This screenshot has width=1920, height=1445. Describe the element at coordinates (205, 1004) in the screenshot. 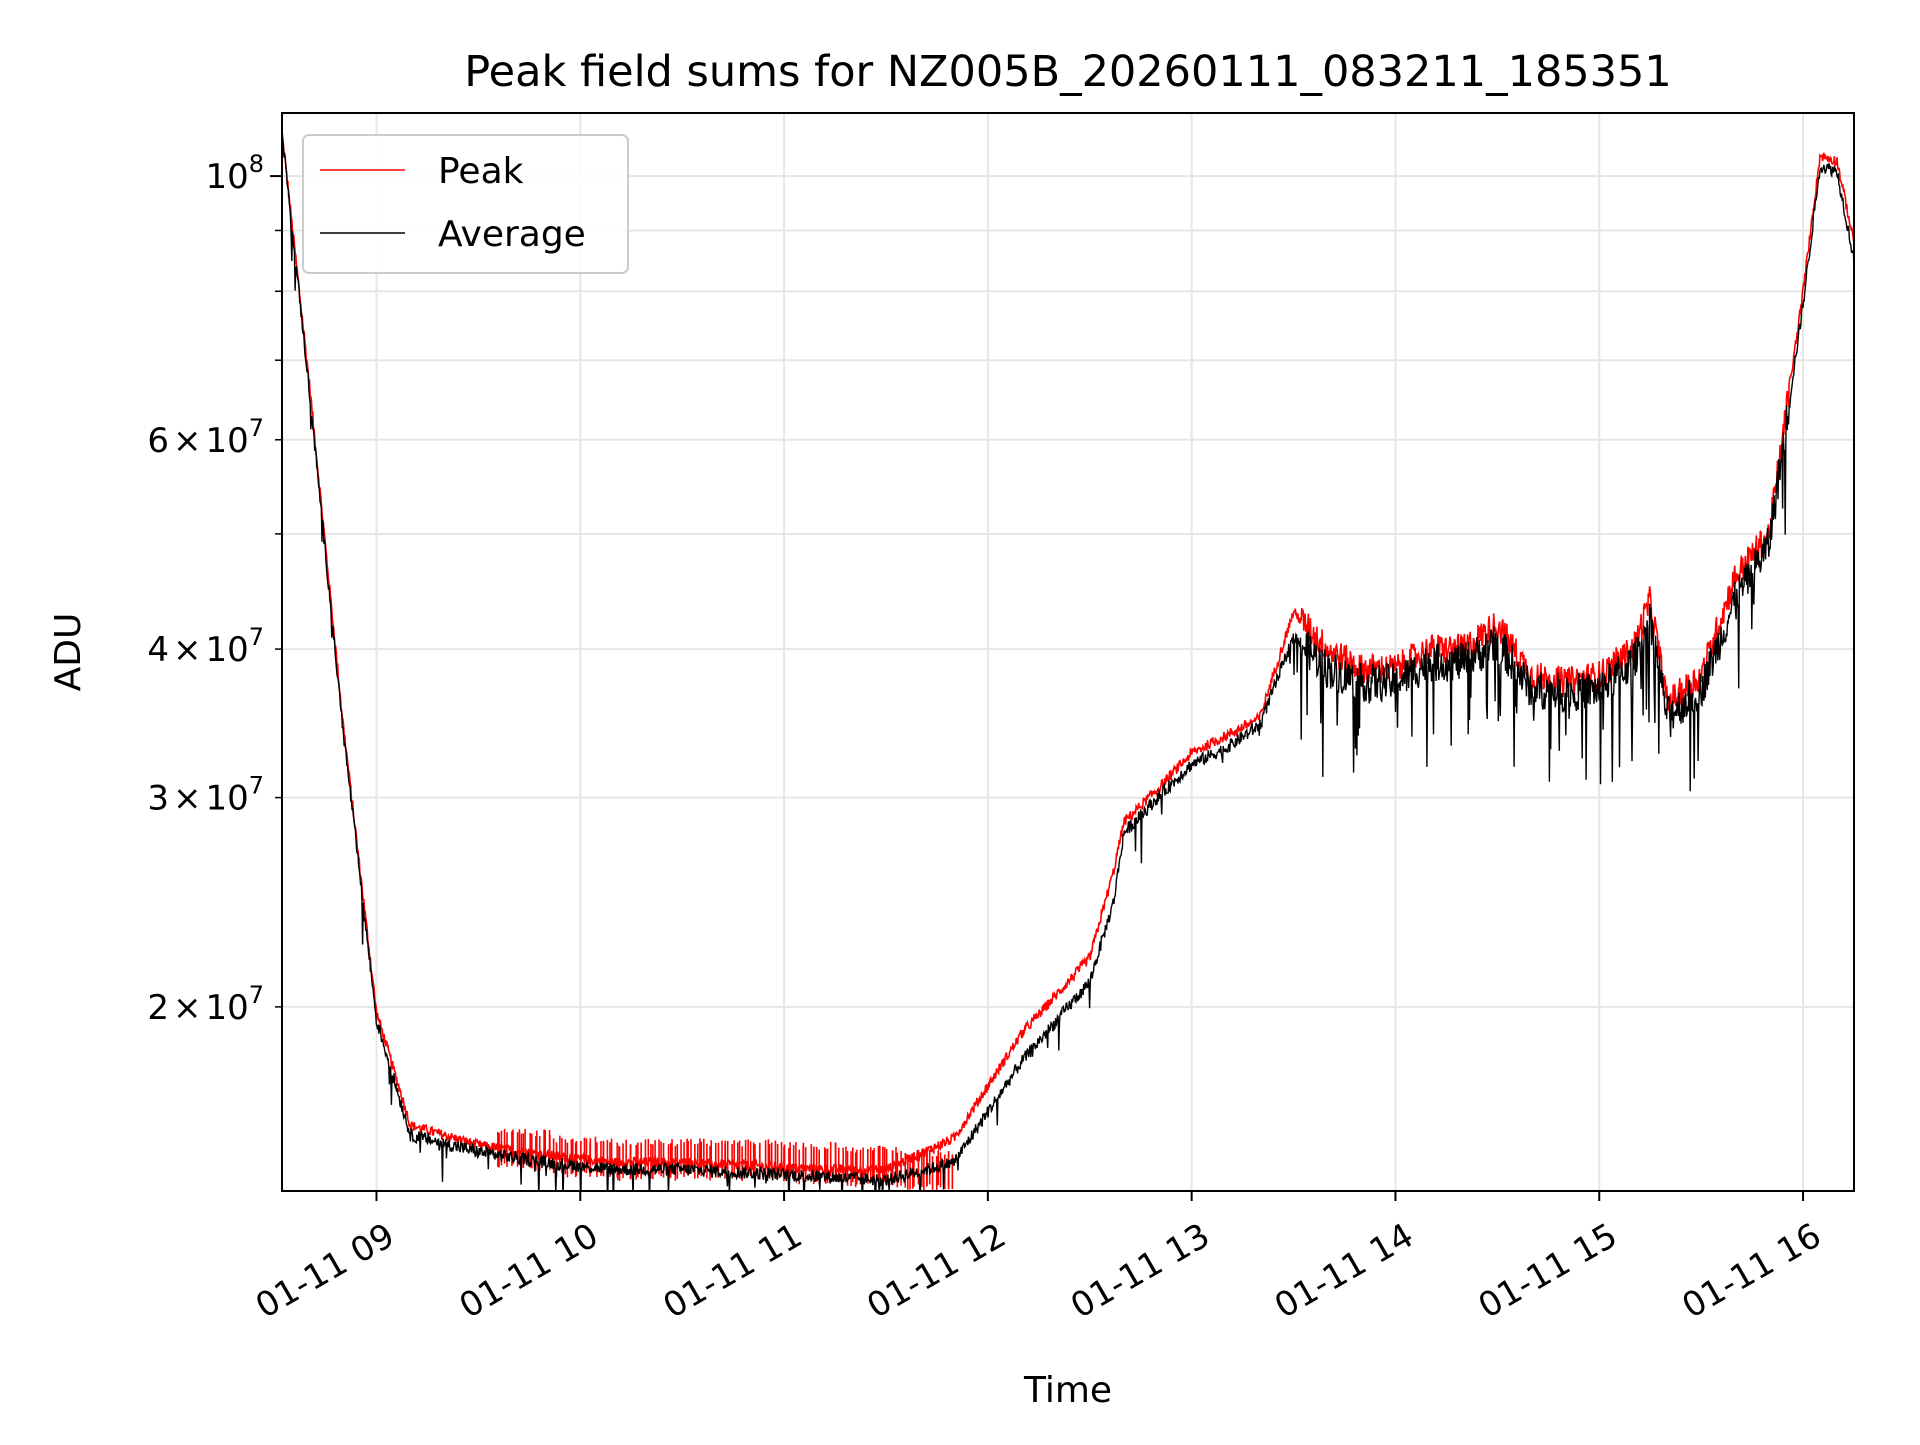

I see `y-tick-label: 2 × 10⁷` at that location.